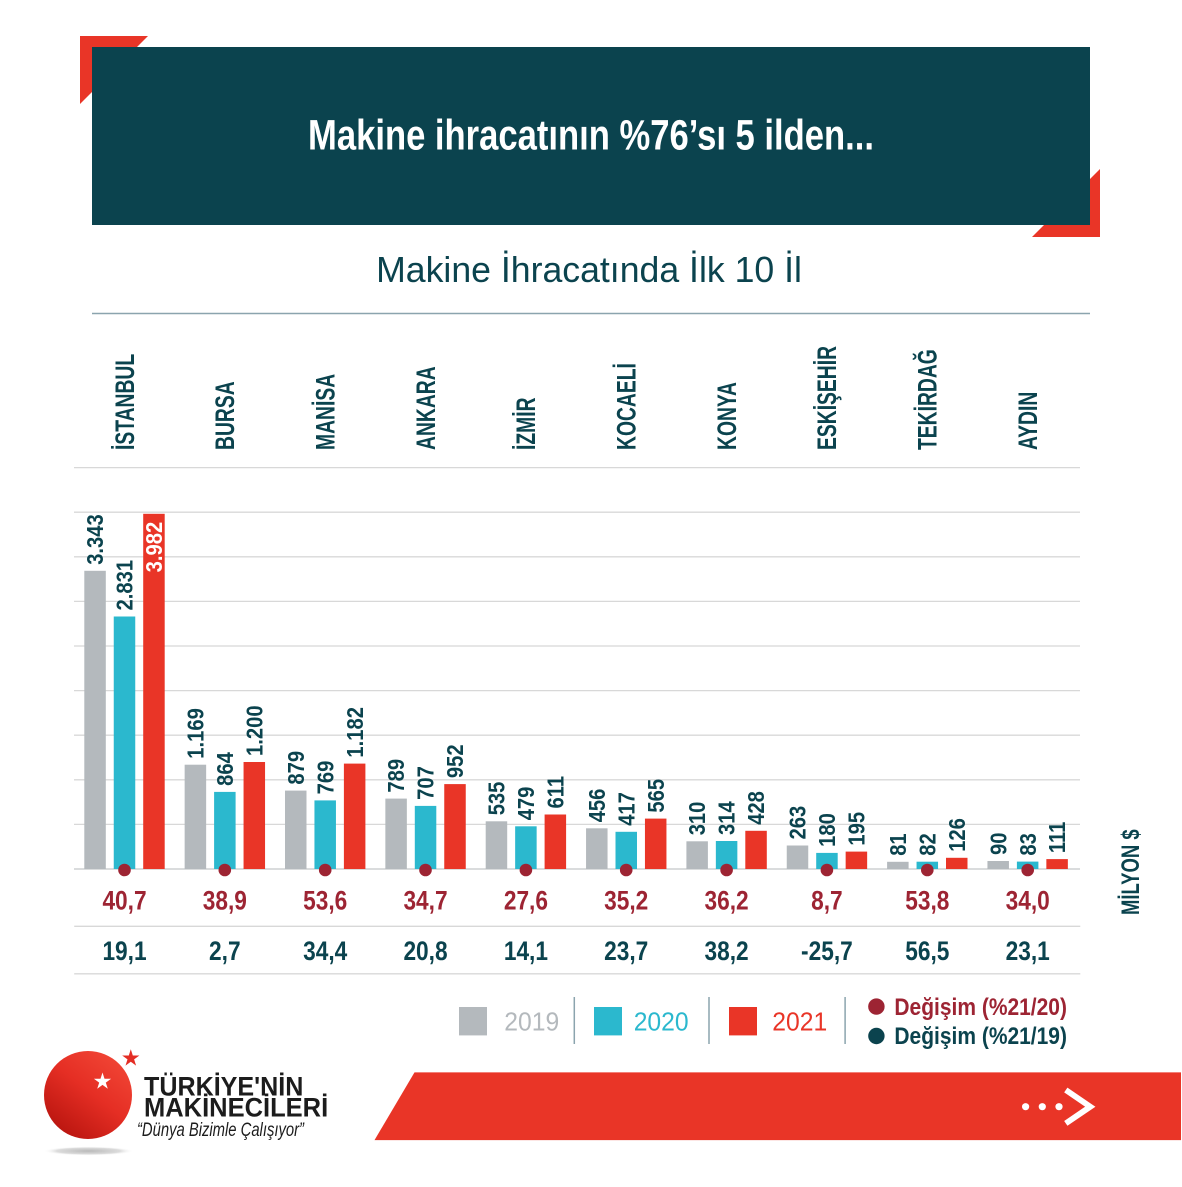  I want to click on svg-text: 81, so click(897, 844).